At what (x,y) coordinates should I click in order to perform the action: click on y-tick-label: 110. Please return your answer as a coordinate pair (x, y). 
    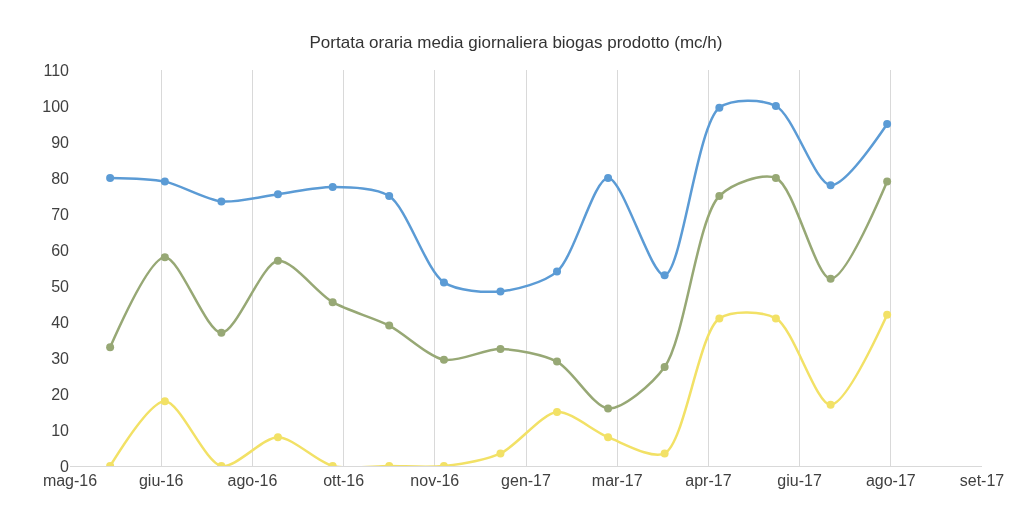
    Looking at the image, I should click on (56, 70).